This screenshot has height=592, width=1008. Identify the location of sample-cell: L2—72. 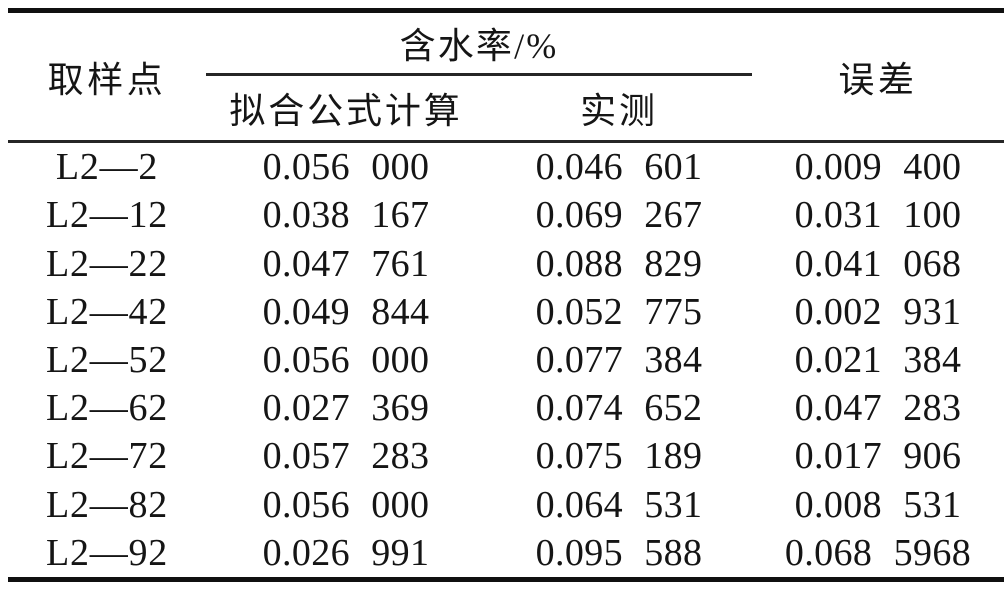
(106, 456).